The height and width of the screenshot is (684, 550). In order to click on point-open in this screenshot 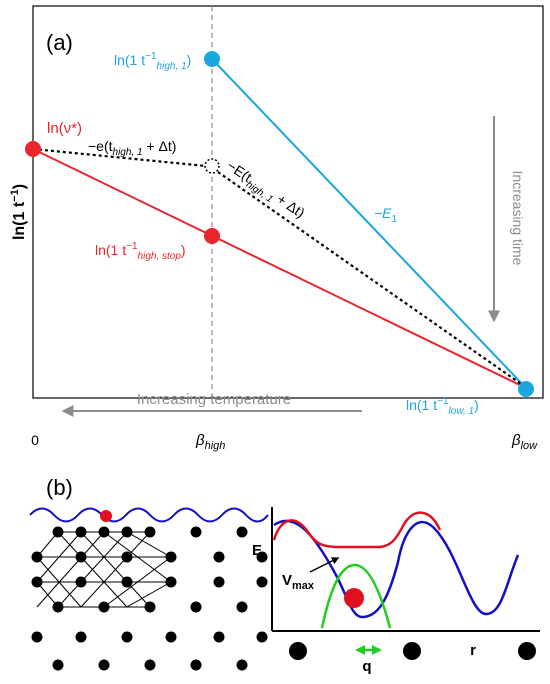, I will do `click(212, 166)`.